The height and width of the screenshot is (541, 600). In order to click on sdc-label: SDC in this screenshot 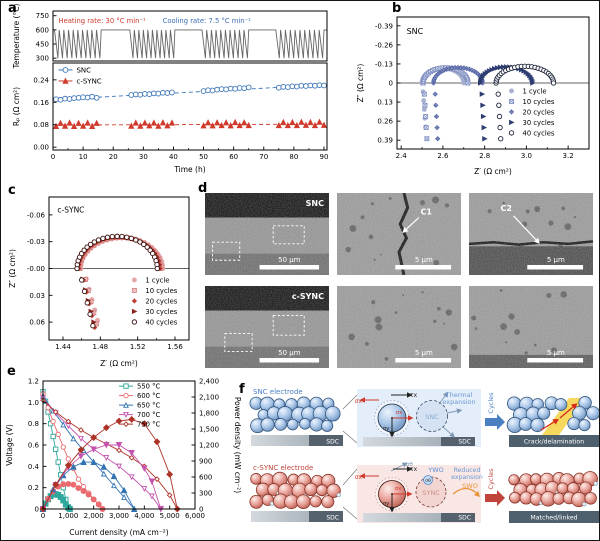, I will do `click(332, 442)`.